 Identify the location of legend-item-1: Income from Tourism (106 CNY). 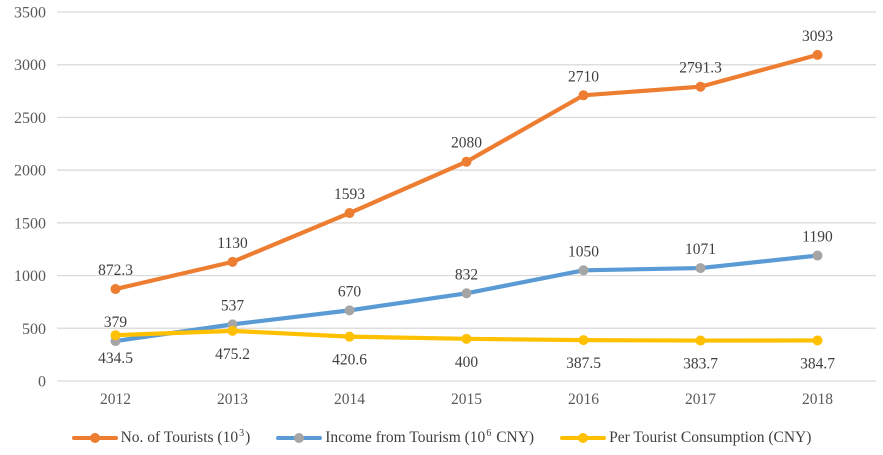
(405, 437).